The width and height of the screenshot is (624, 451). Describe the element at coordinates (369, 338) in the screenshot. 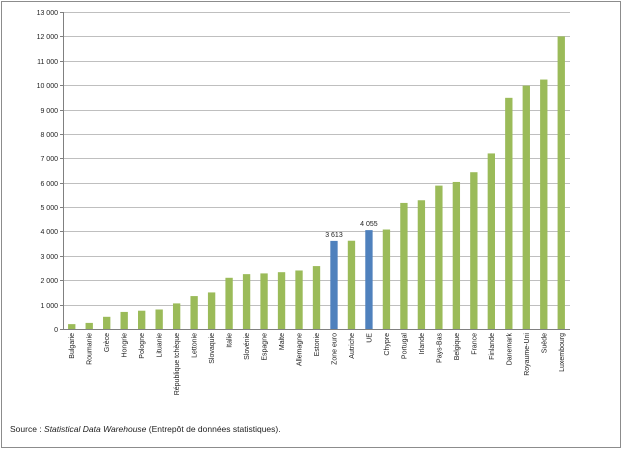

I see `x-tick-label: UE` at that location.